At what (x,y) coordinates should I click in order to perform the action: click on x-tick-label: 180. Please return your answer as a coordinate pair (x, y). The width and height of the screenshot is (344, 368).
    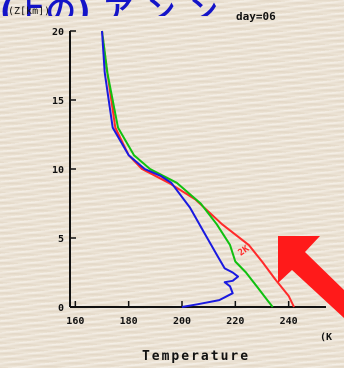
    Looking at the image, I should click on (129, 321).